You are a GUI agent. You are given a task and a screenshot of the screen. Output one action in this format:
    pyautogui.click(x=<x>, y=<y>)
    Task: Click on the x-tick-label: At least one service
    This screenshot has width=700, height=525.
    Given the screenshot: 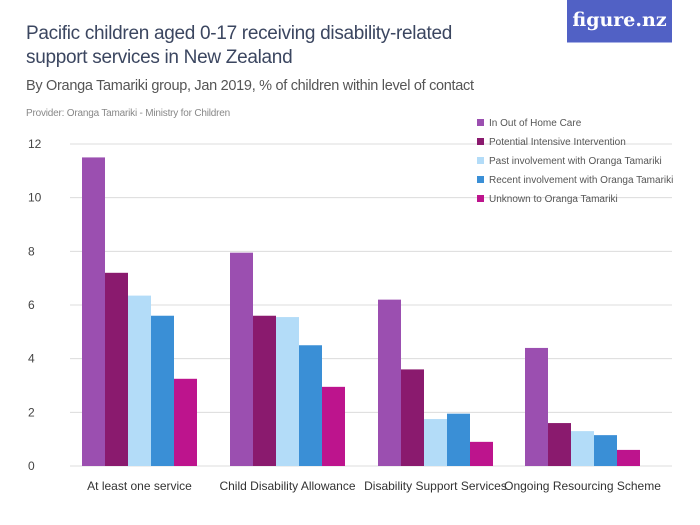 What is the action you would take?
    pyautogui.click(x=139, y=486)
    